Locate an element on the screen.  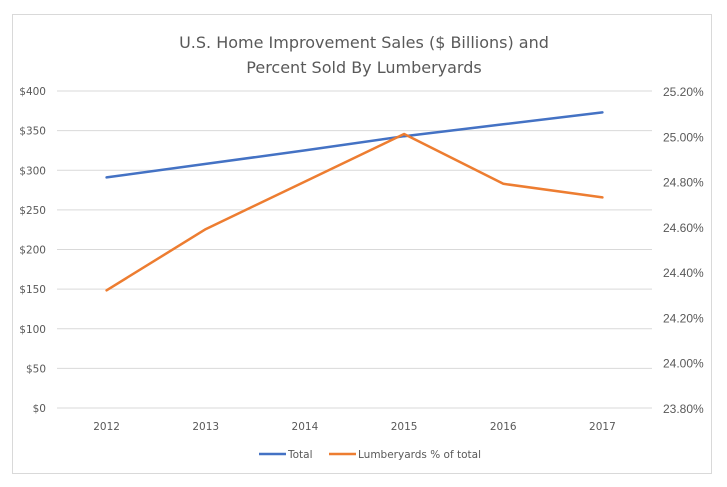
x-axis-tick-label: 2016 is located at coordinates (503, 427).